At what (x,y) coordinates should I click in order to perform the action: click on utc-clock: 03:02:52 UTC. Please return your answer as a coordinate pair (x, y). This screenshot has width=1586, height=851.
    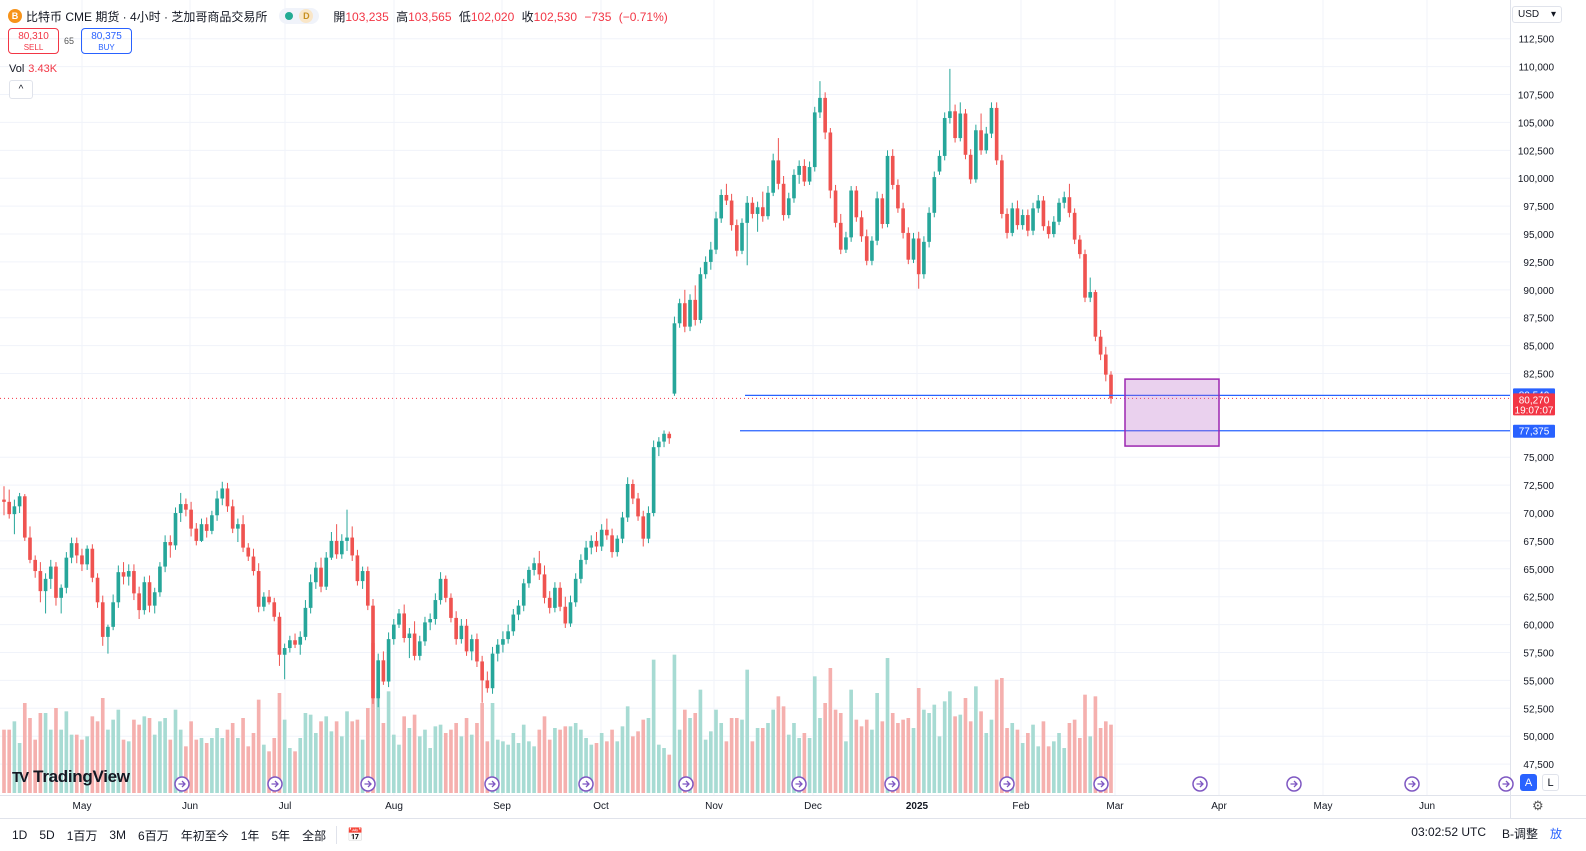
    Looking at the image, I should click on (1448, 832).